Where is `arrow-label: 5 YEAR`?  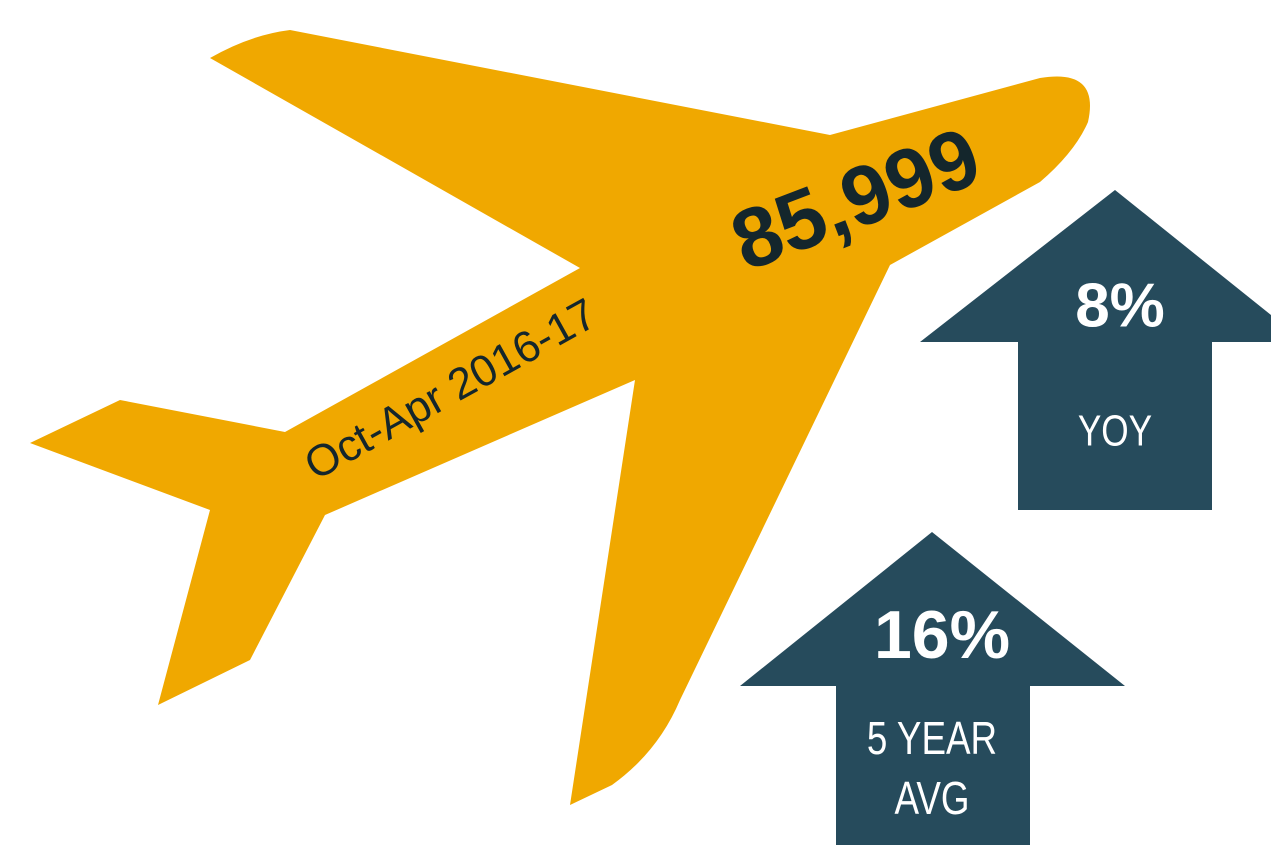
arrow-label: 5 YEAR is located at coordinates (932, 738).